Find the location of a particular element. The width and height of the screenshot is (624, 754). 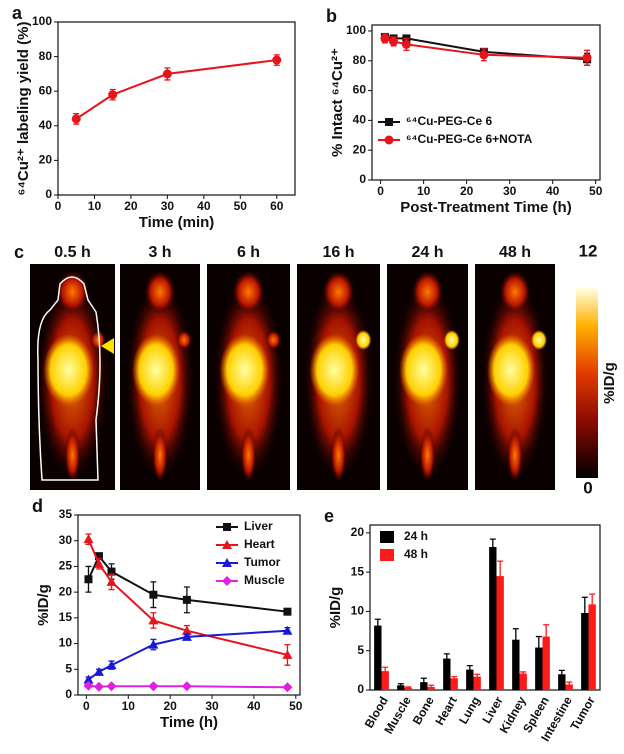

panel-label: b is located at coordinates (331, 16).